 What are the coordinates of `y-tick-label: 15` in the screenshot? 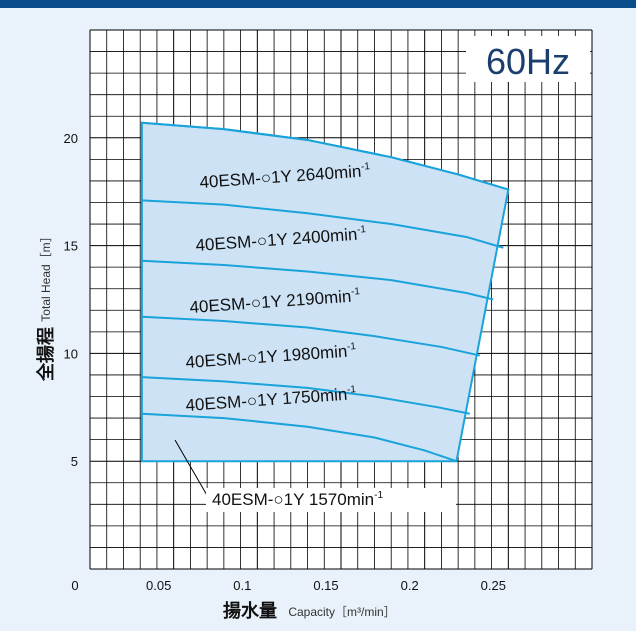 It's located at (71, 246).